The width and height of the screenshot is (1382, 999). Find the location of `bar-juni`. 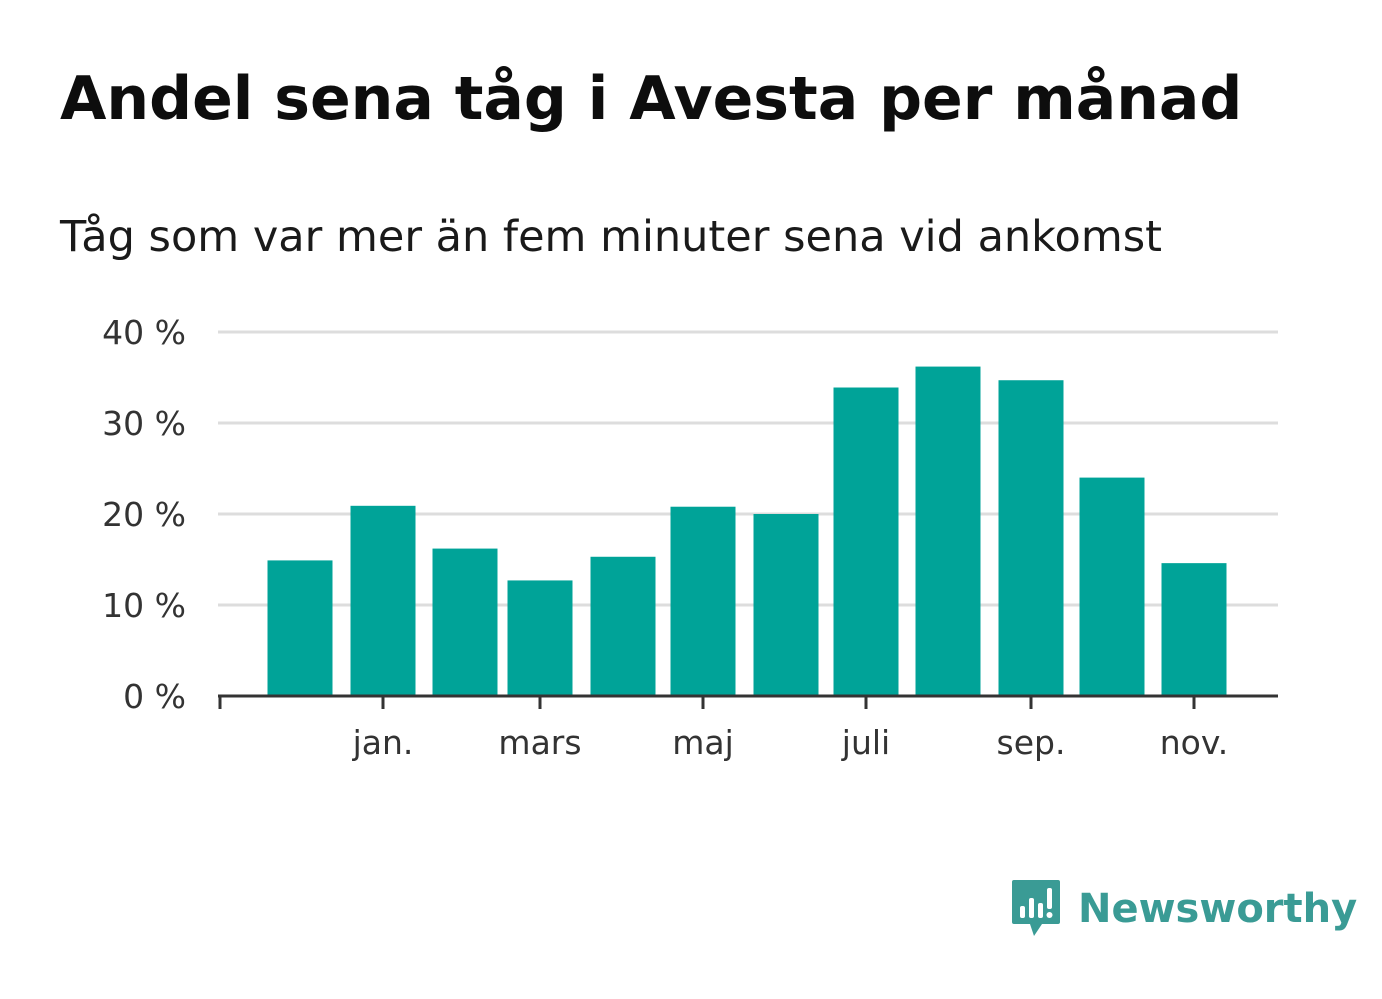

bar-juni is located at coordinates (786, 605).